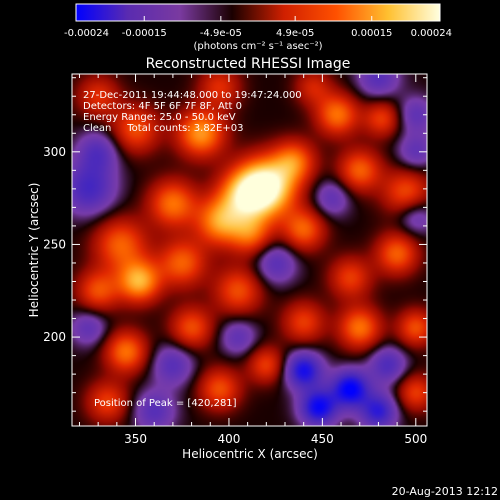  I want to click on annotation-detectors: Detectors: 4F 5F 6F 7F 8F, Att 0, so click(162, 106).